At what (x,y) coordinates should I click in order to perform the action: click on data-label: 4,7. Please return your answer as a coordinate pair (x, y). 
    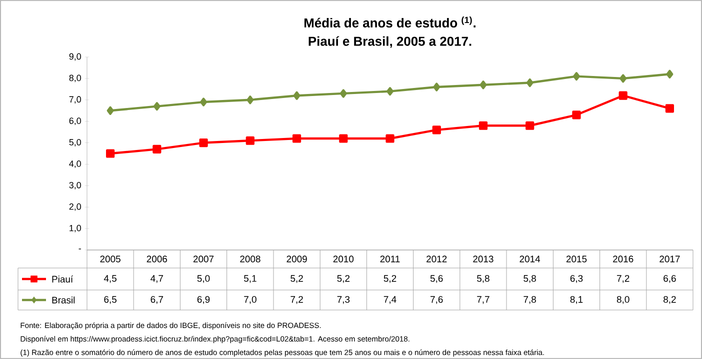
    Looking at the image, I should click on (157, 279).